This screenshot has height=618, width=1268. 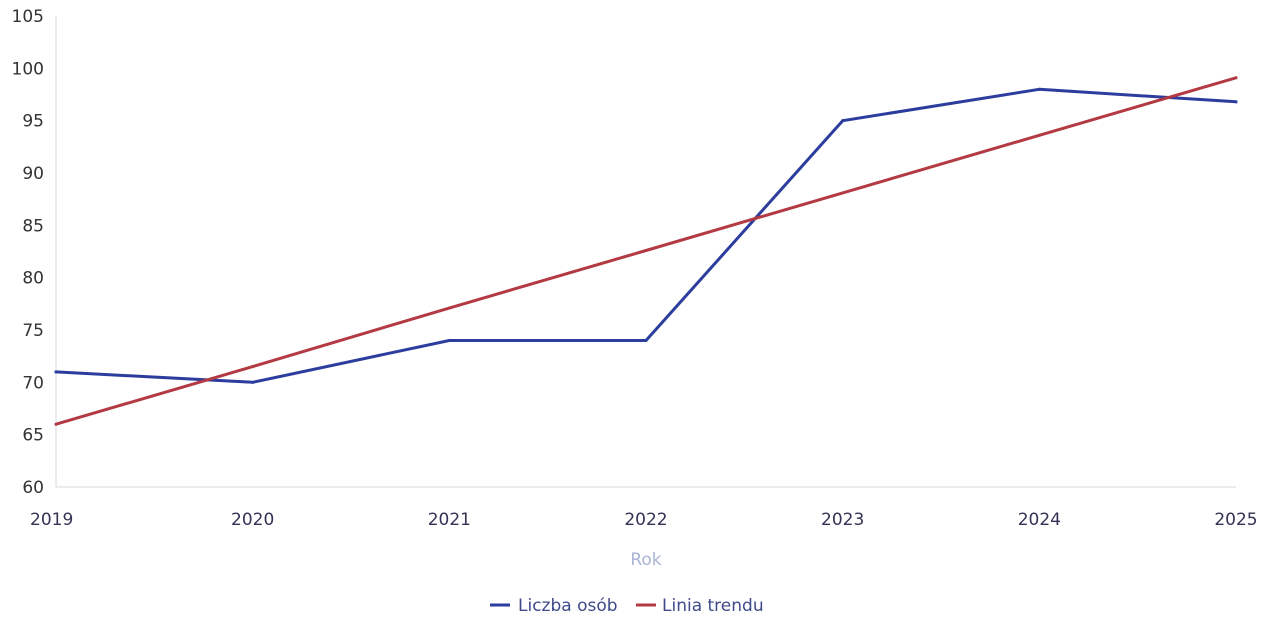 What do you see at coordinates (1235, 520) in the screenshot?
I see `x-tick-label: 2025` at bounding box center [1235, 520].